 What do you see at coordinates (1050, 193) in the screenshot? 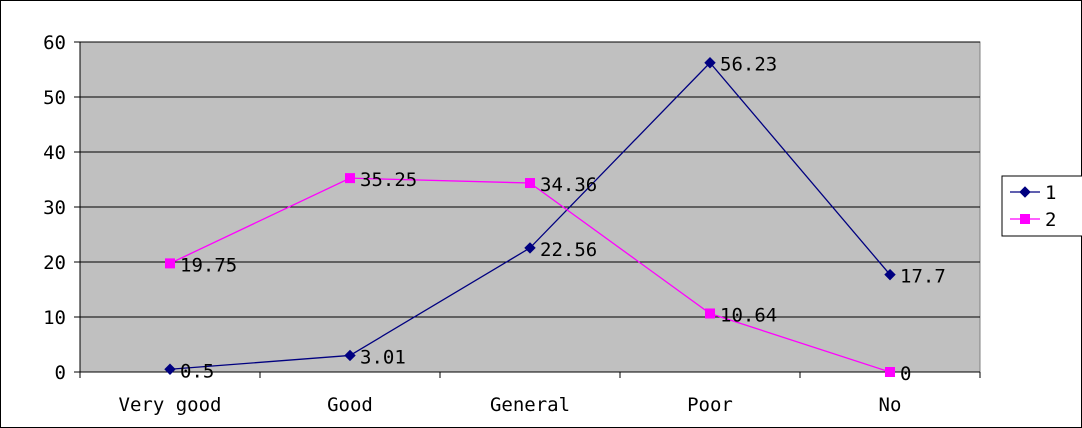
I see `legend-label: 1` at bounding box center [1050, 193].